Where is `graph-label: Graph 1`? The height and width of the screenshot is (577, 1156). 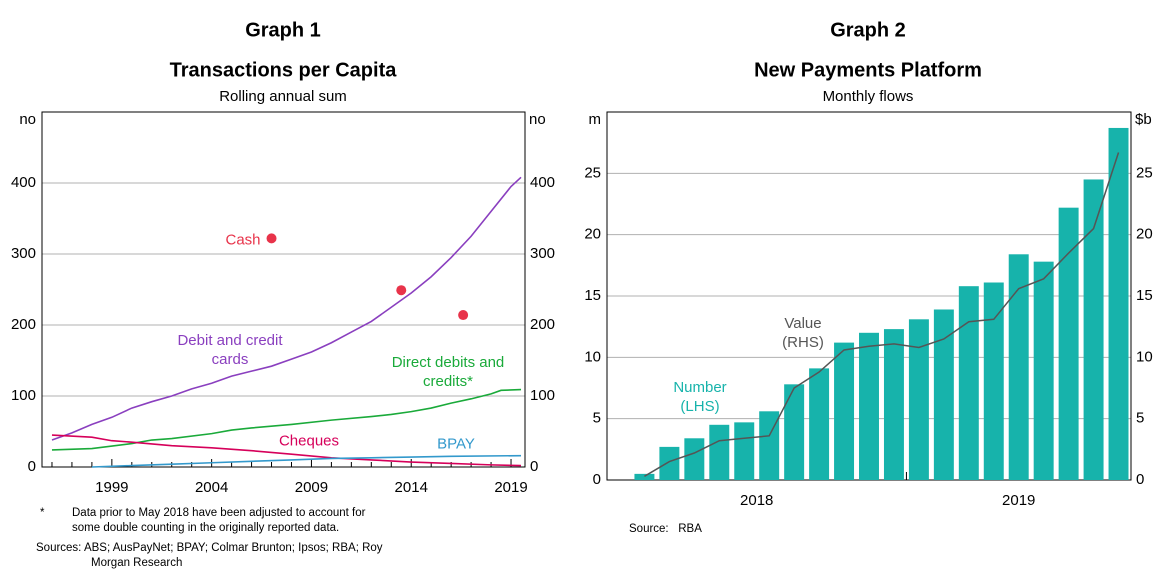 graph-label: Graph 1 is located at coordinates (283, 30).